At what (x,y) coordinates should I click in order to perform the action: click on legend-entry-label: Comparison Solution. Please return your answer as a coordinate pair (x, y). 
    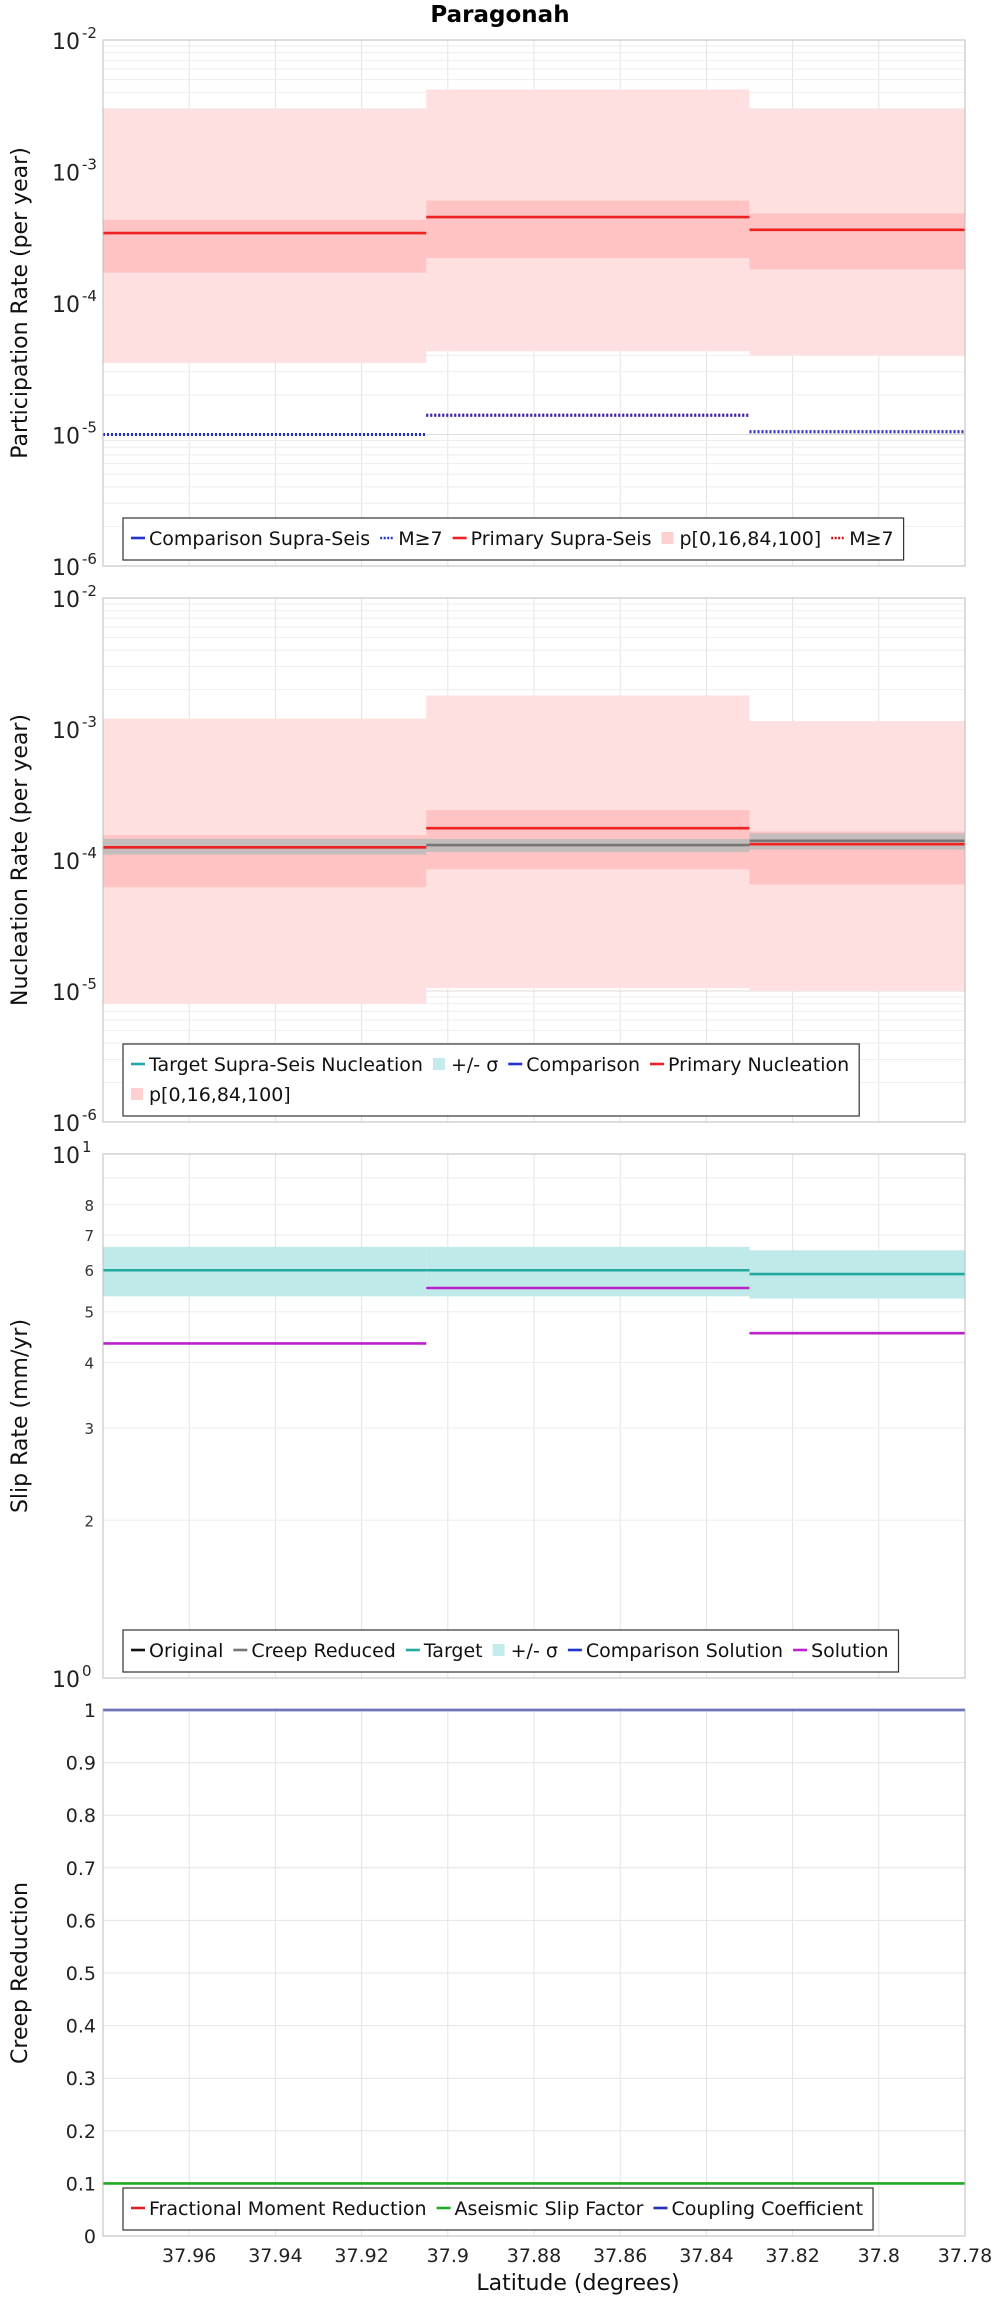
    Looking at the image, I should click on (684, 1651).